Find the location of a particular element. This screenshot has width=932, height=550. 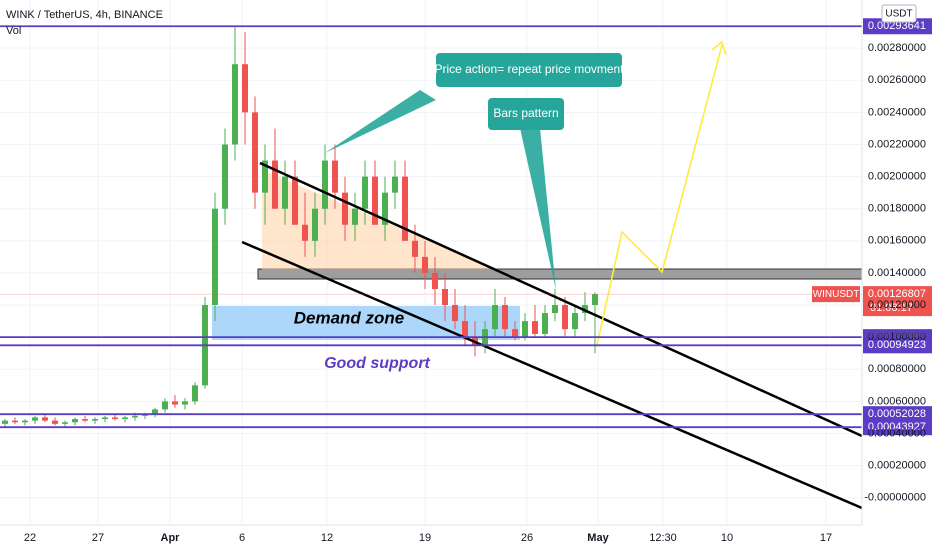

y-tick-label: 0.00180000 is located at coordinates (897, 209).